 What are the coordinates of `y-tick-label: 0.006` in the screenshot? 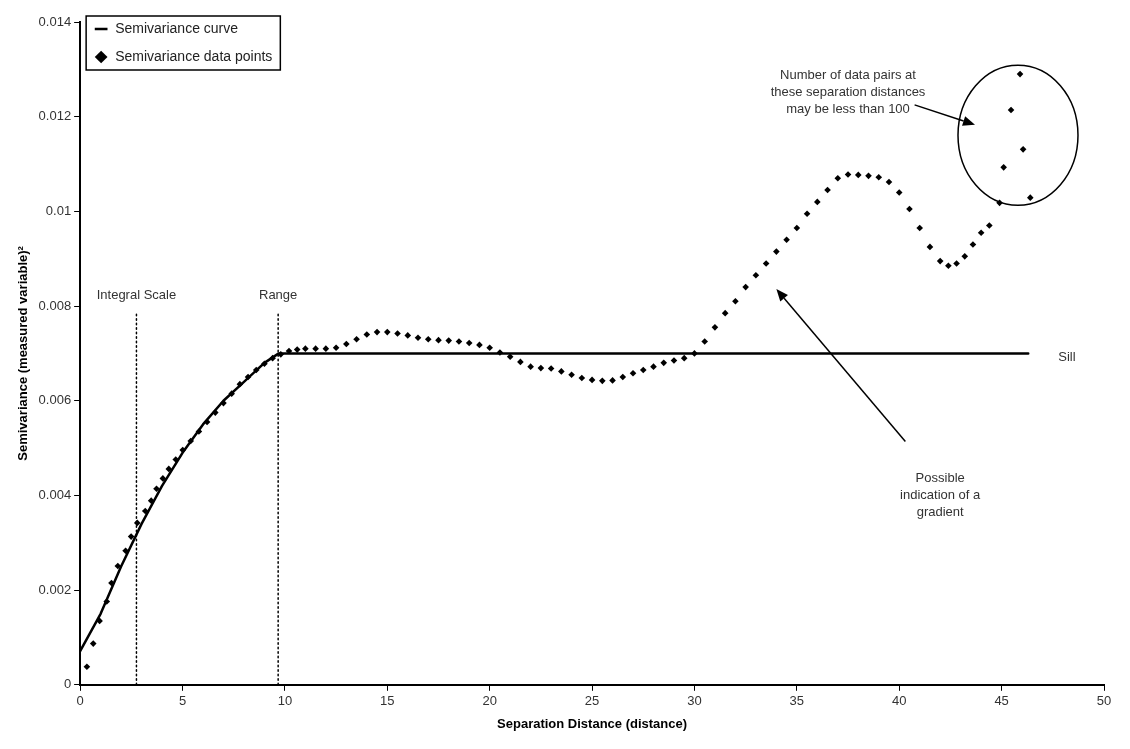 It's located at (55, 400).